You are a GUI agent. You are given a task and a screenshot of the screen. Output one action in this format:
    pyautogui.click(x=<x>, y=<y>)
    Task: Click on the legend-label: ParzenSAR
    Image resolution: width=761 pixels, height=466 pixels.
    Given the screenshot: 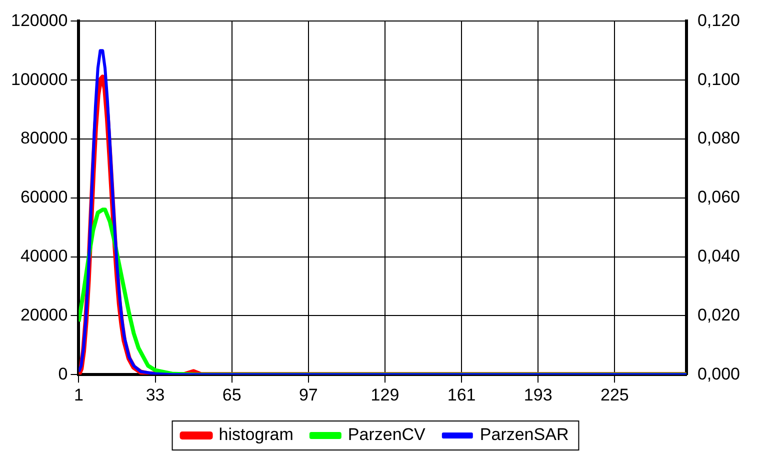 What is the action you would take?
    pyautogui.click(x=524, y=434)
    